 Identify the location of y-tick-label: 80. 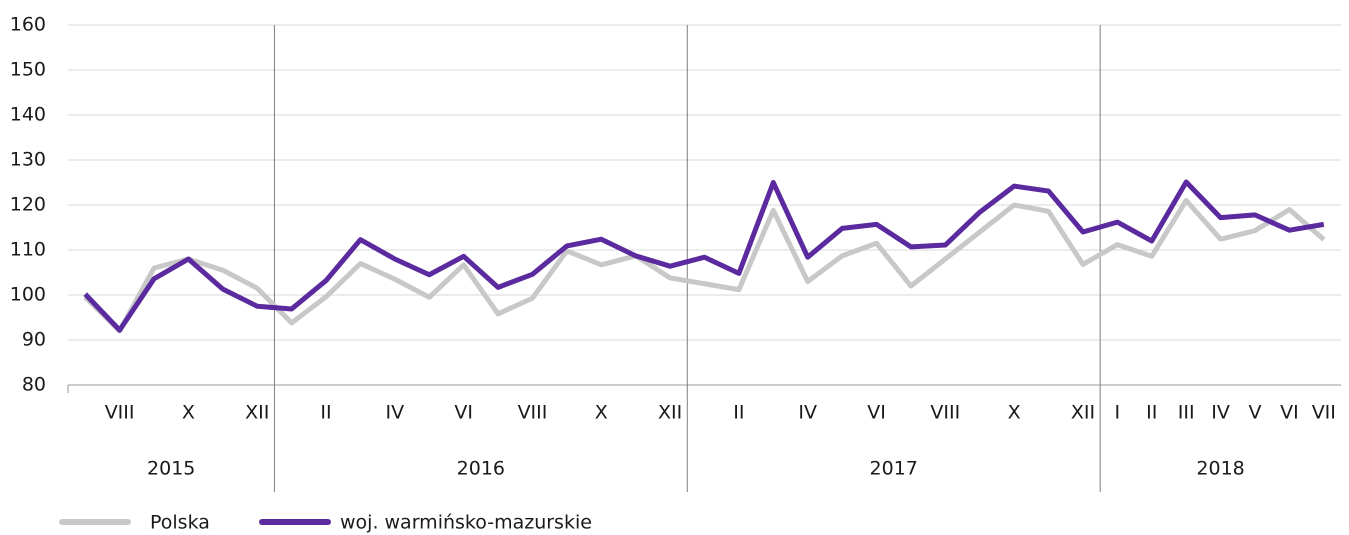
(34, 385).